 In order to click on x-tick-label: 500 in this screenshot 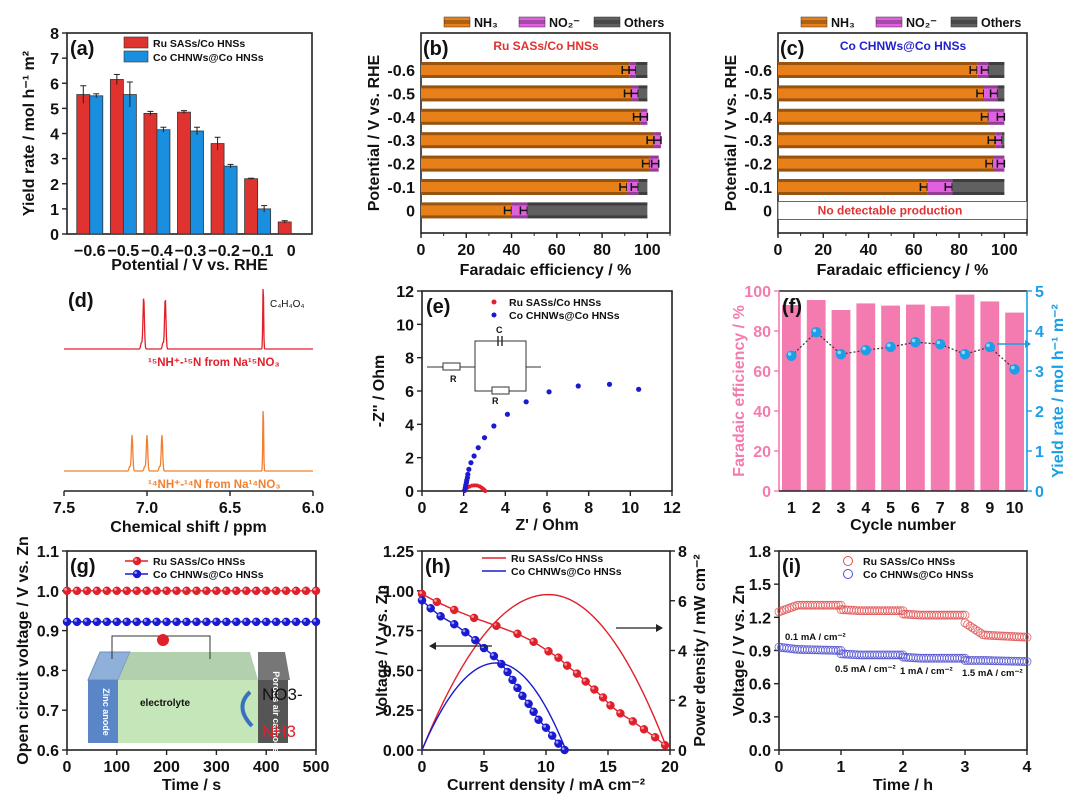, I will do `click(316, 767)`.